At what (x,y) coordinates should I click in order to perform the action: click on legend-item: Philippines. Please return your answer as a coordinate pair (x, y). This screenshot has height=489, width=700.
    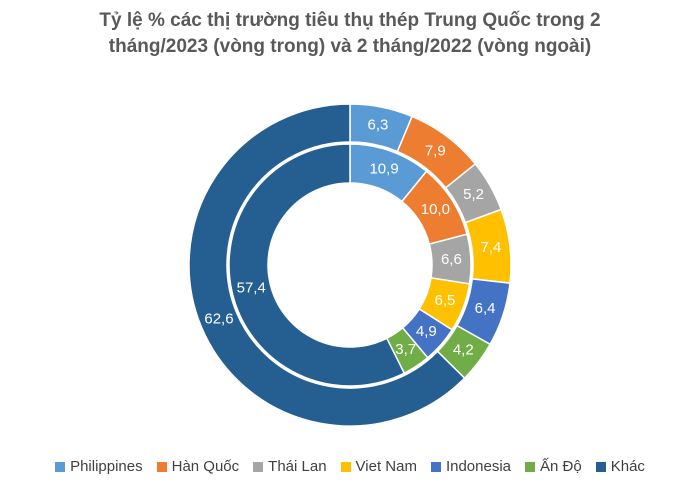
    Looking at the image, I should click on (99, 466).